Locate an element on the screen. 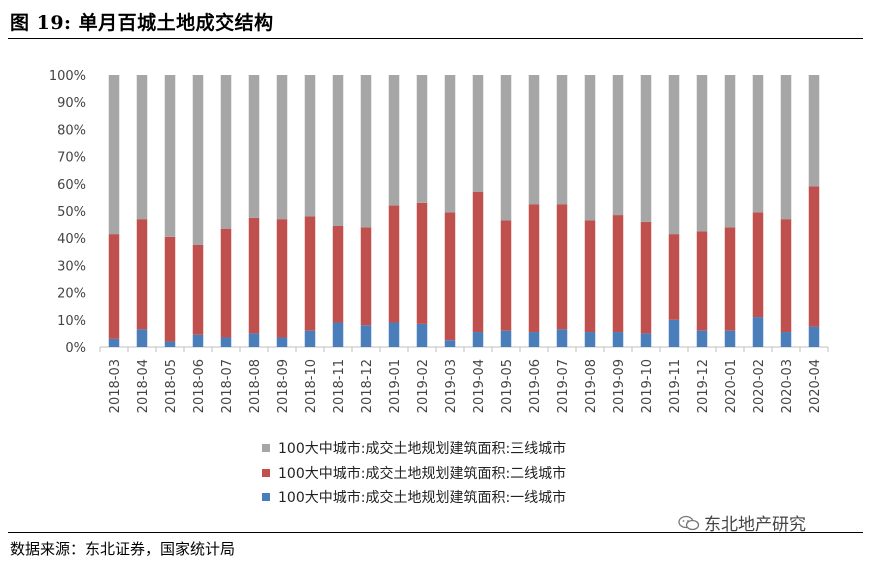 Image resolution: width=873 pixels, height=563 pixels. x-tick-label: 2018-03 is located at coordinates (115, 386).